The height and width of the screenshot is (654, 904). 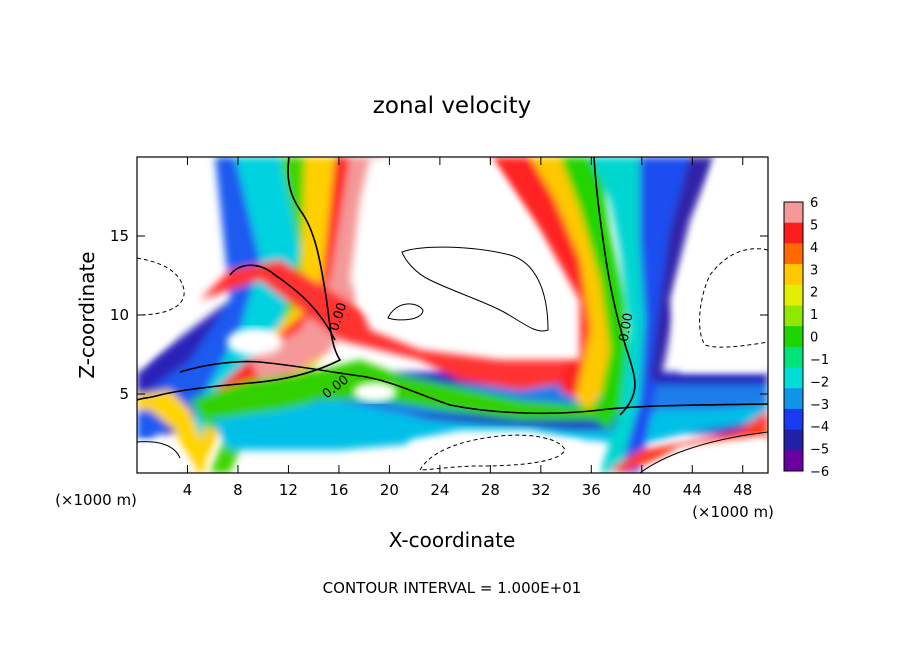 I want to click on x-tick-label: 20, so click(x=389, y=490).